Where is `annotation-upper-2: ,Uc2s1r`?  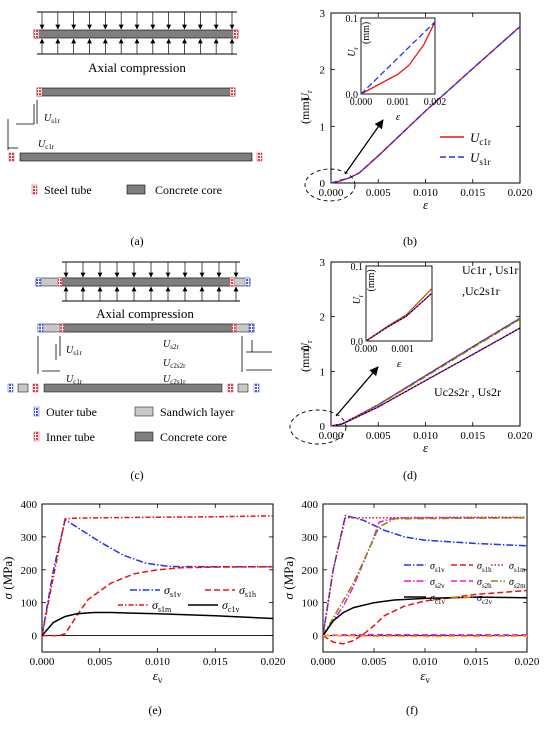
annotation-upper-2: ,Uc2s1r is located at coordinates (481, 291).